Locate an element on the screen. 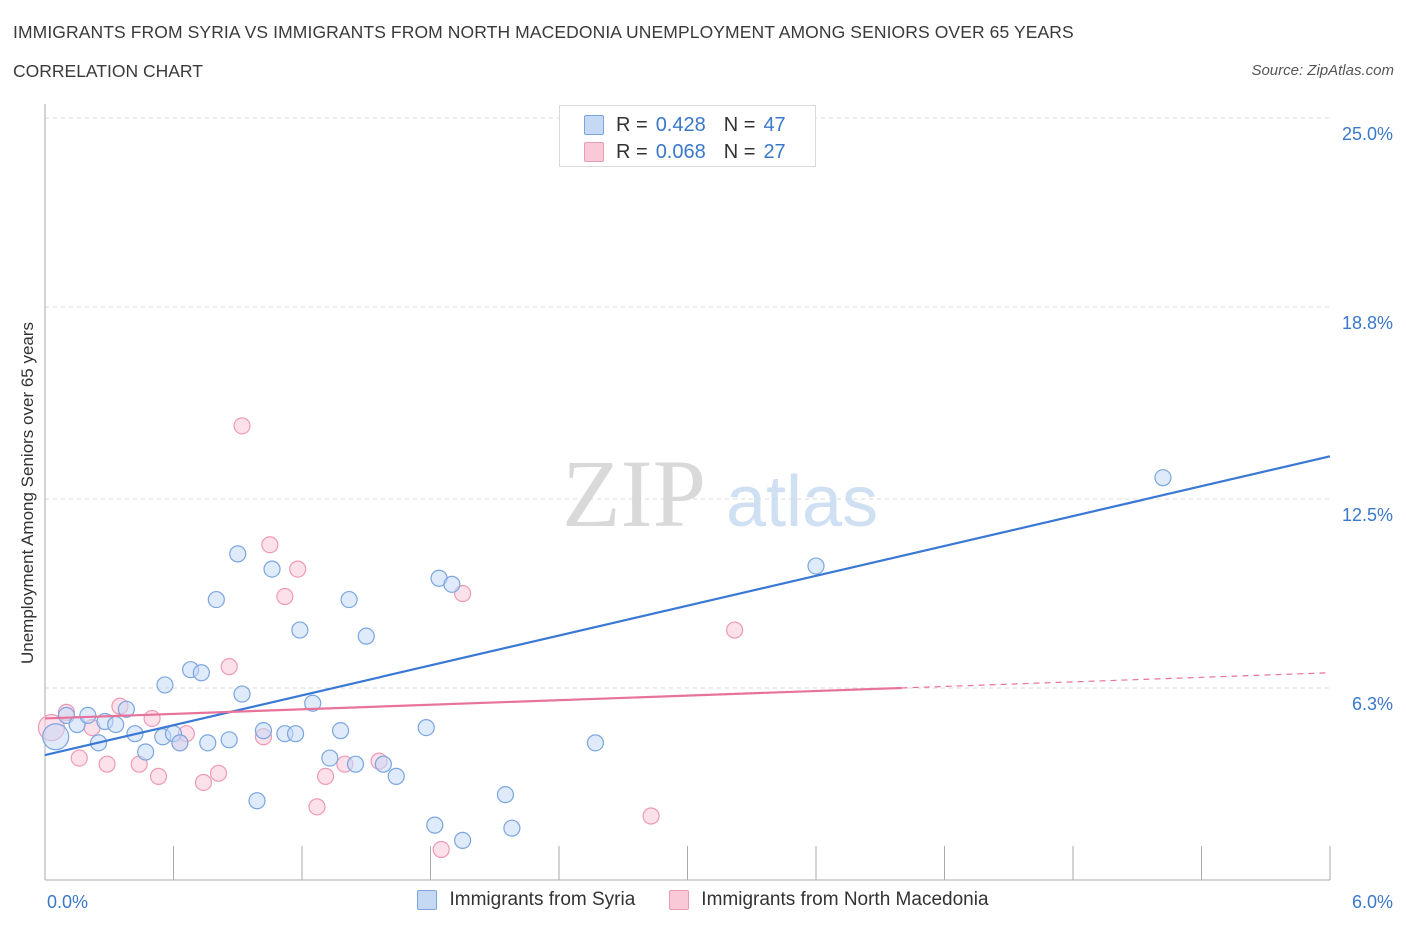 This screenshot has height=930, width=1406. syria-legend-swatch is located at coordinates (427, 900).